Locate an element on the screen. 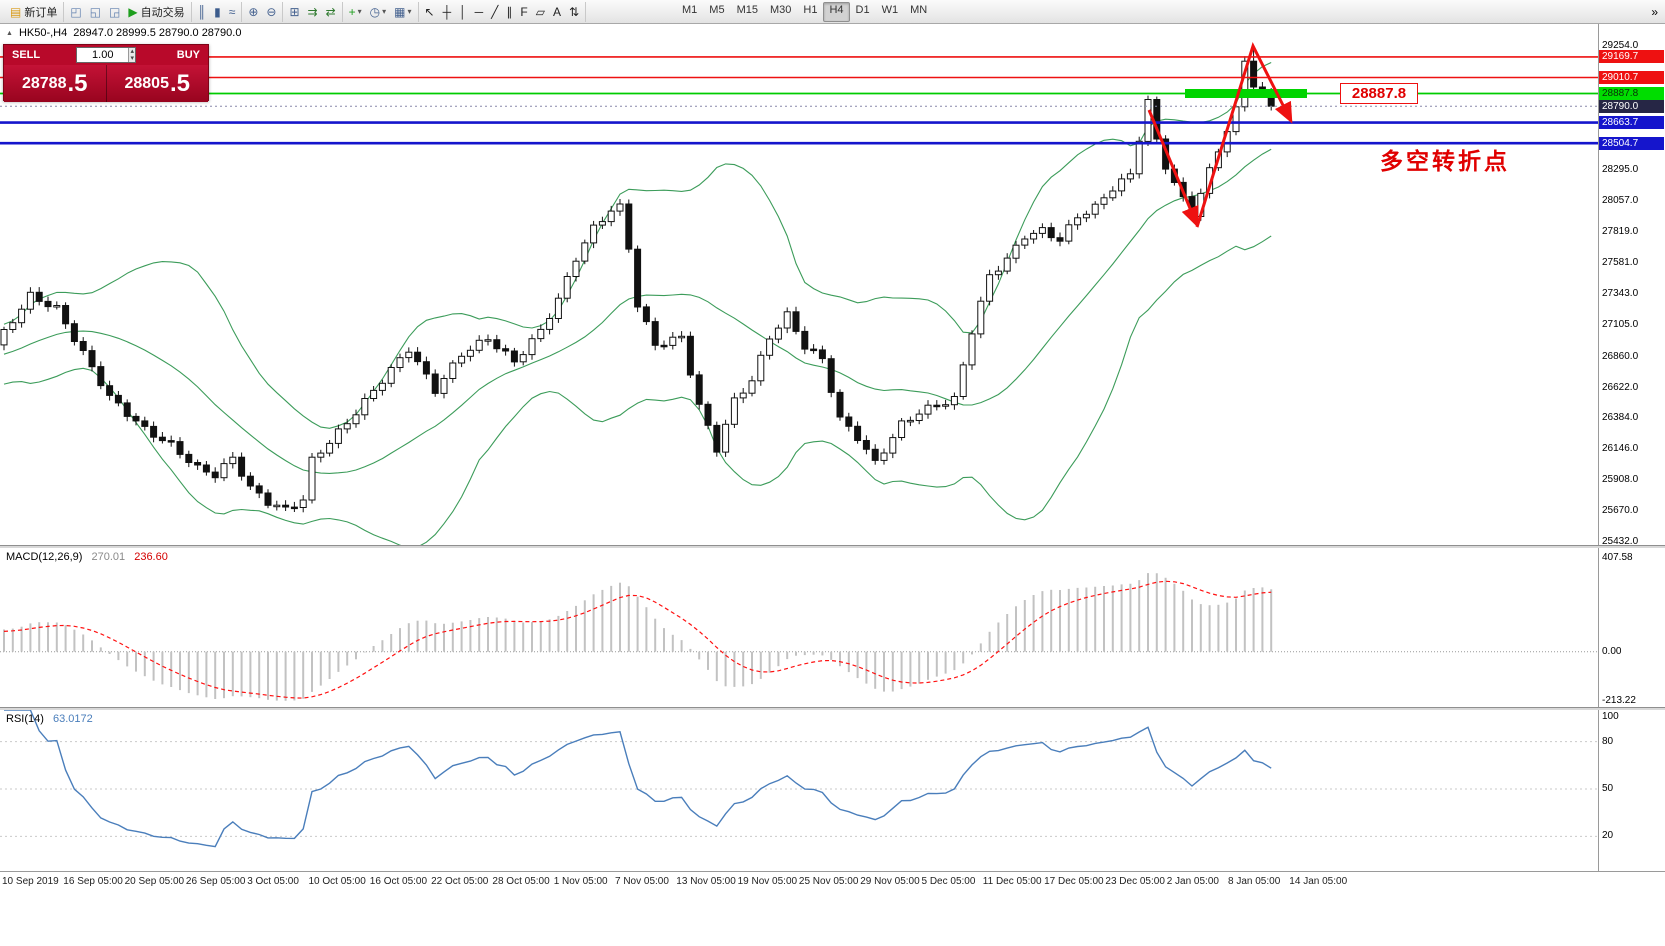  support-highlight-band is located at coordinates (1246, 93).